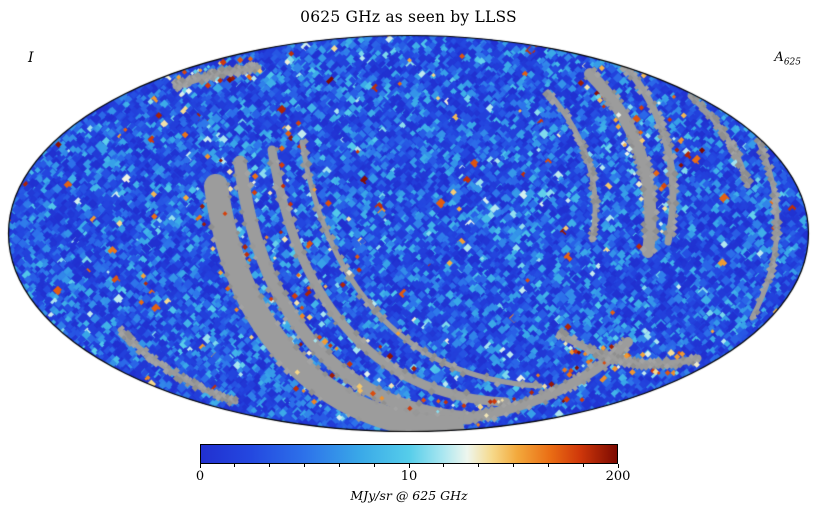 The width and height of the screenshot is (817, 514). Describe the element at coordinates (31, 58) in the screenshot. I see `stokes-label: I` at that location.